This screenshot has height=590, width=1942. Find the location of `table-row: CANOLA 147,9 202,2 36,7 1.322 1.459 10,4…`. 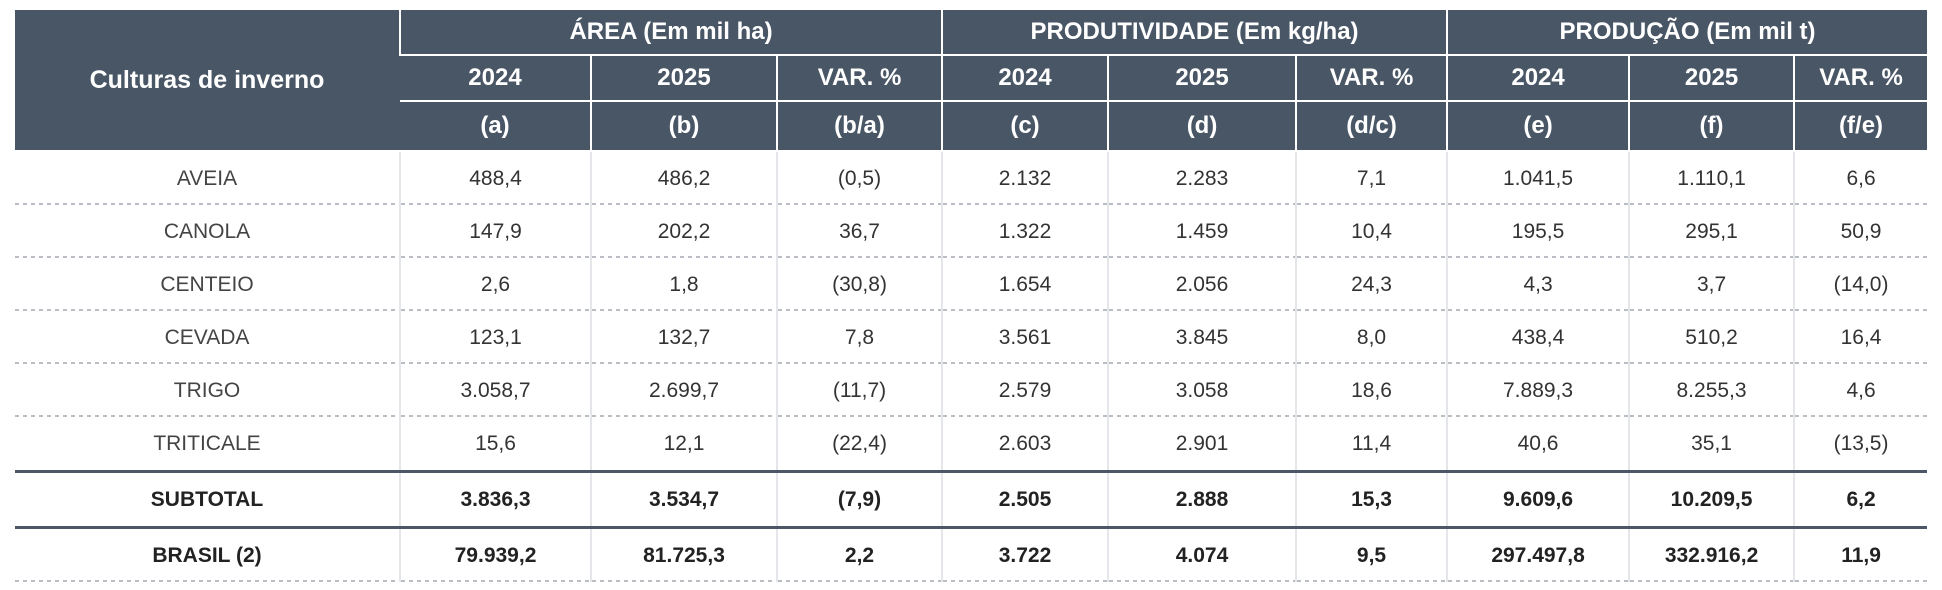

table-row: CANOLA 147,9 202,2 36,7 1.322 1.459 10,4… is located at coordinates (971, 231).